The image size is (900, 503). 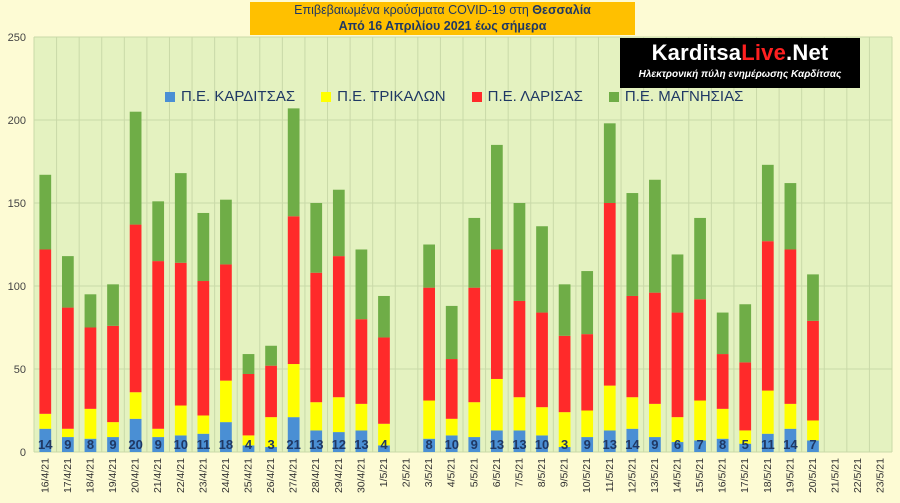 I want to click on x-tick-label: 13/5/21, so click(x=655, y=475).